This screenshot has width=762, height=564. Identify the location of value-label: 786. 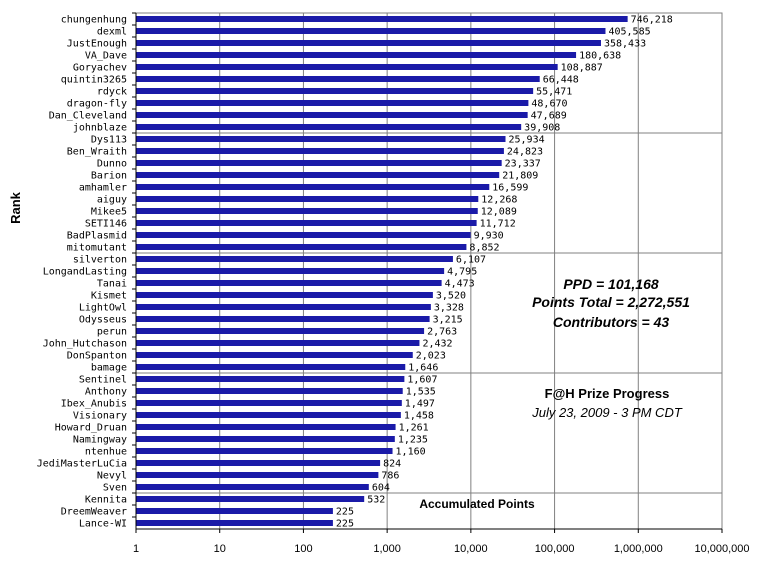
(390, 476).